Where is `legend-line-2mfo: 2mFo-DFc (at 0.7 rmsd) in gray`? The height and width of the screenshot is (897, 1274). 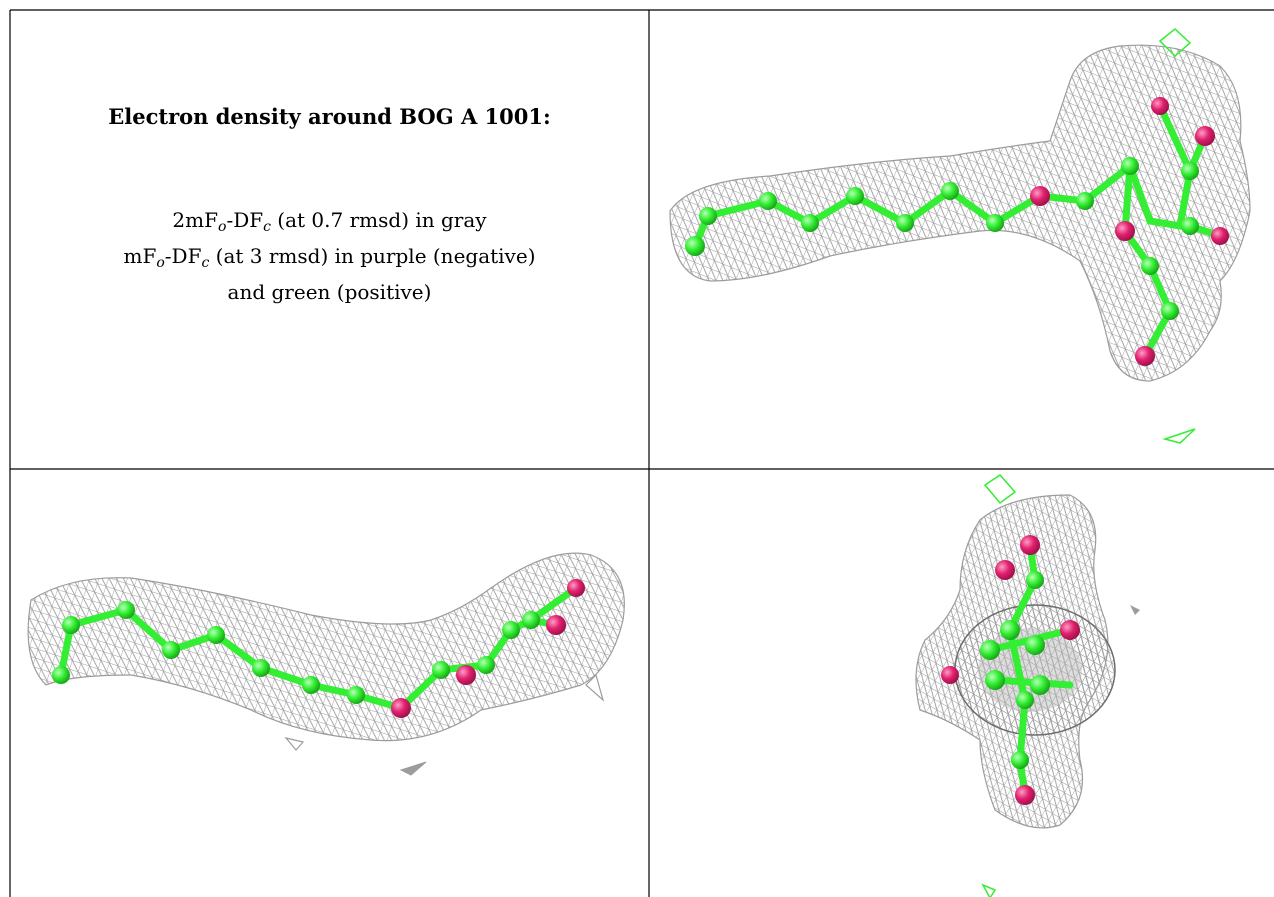
legend-line-2mfo: 2mFo-DFc (at 0.7 rmsd) in gray is located at coordinates (329, 221).